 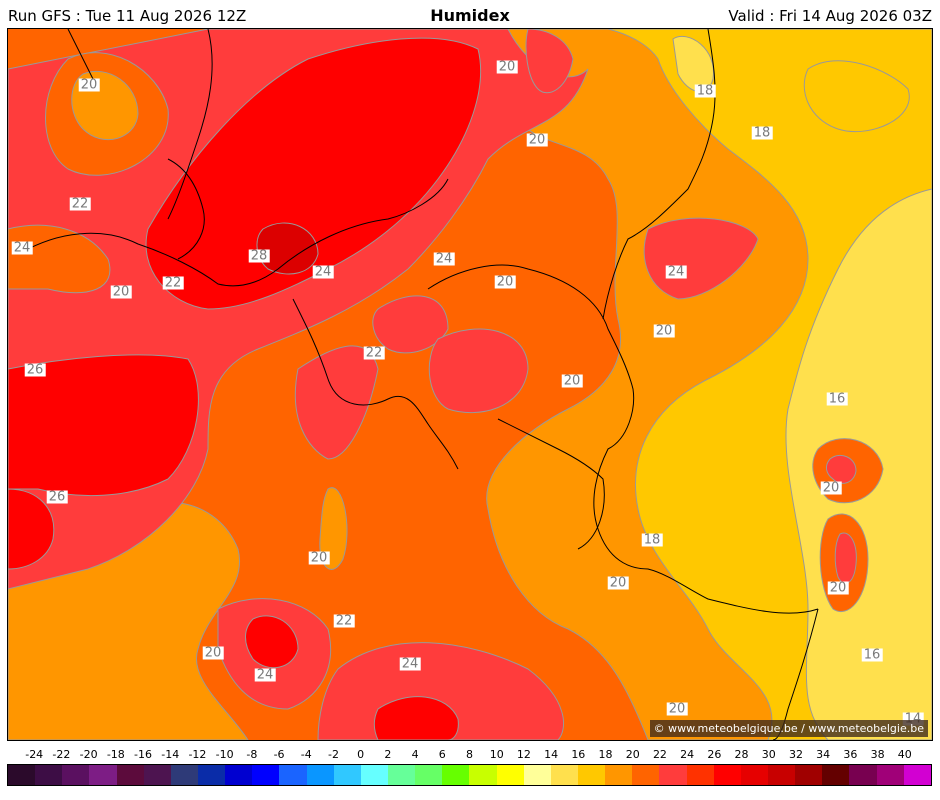 I want to click on legend-tick-label: -8, so click(x=252, y=754).